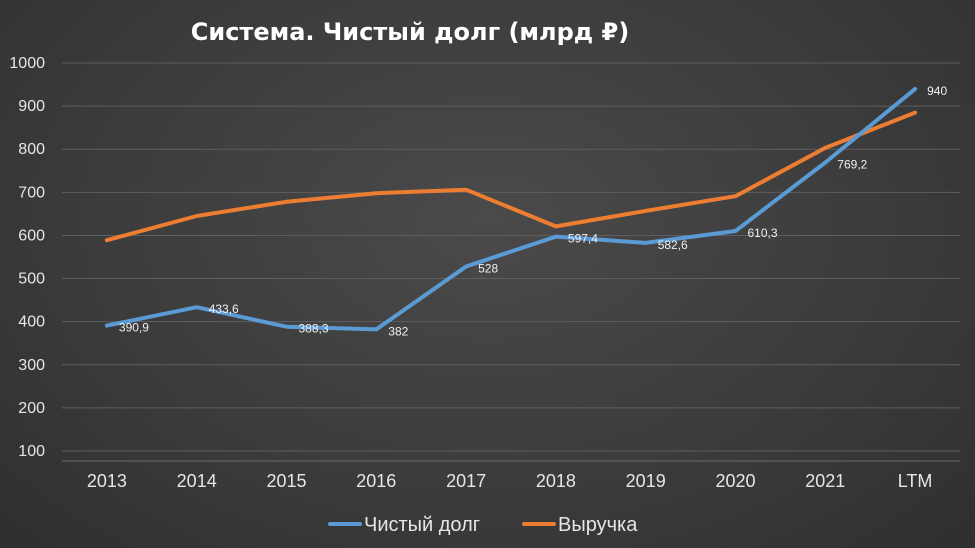  Describe the element at coordinates (510, 481) in the screenshot. I see `x-axis: 2013 2014 2015 2016 2017 2018 2019 2020 2021 LTM` at that location.